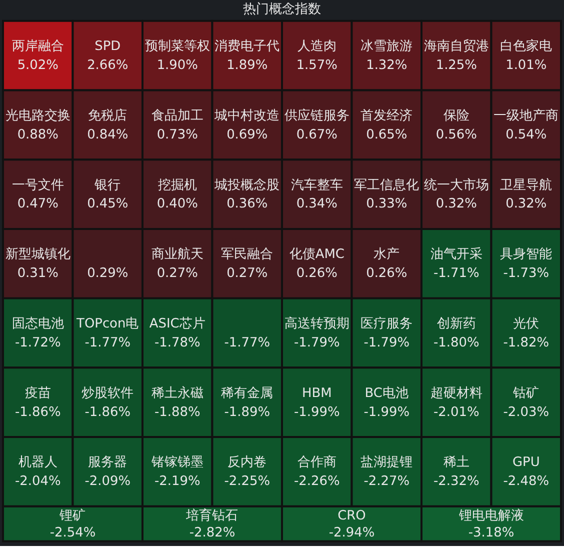 Image resolution: width=564 pixels, height=548 pixels. Describe the element at coordinates (456, 342) in the screenshot. I see `data-label: -1.80%` at that location.